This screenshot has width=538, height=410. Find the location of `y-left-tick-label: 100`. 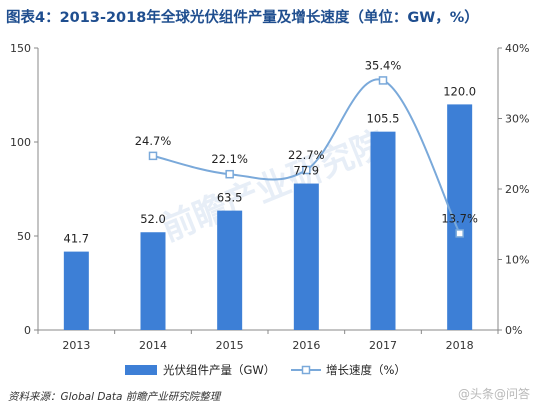

y-left-tick-label: 100 is located at coordinates (20, 142).